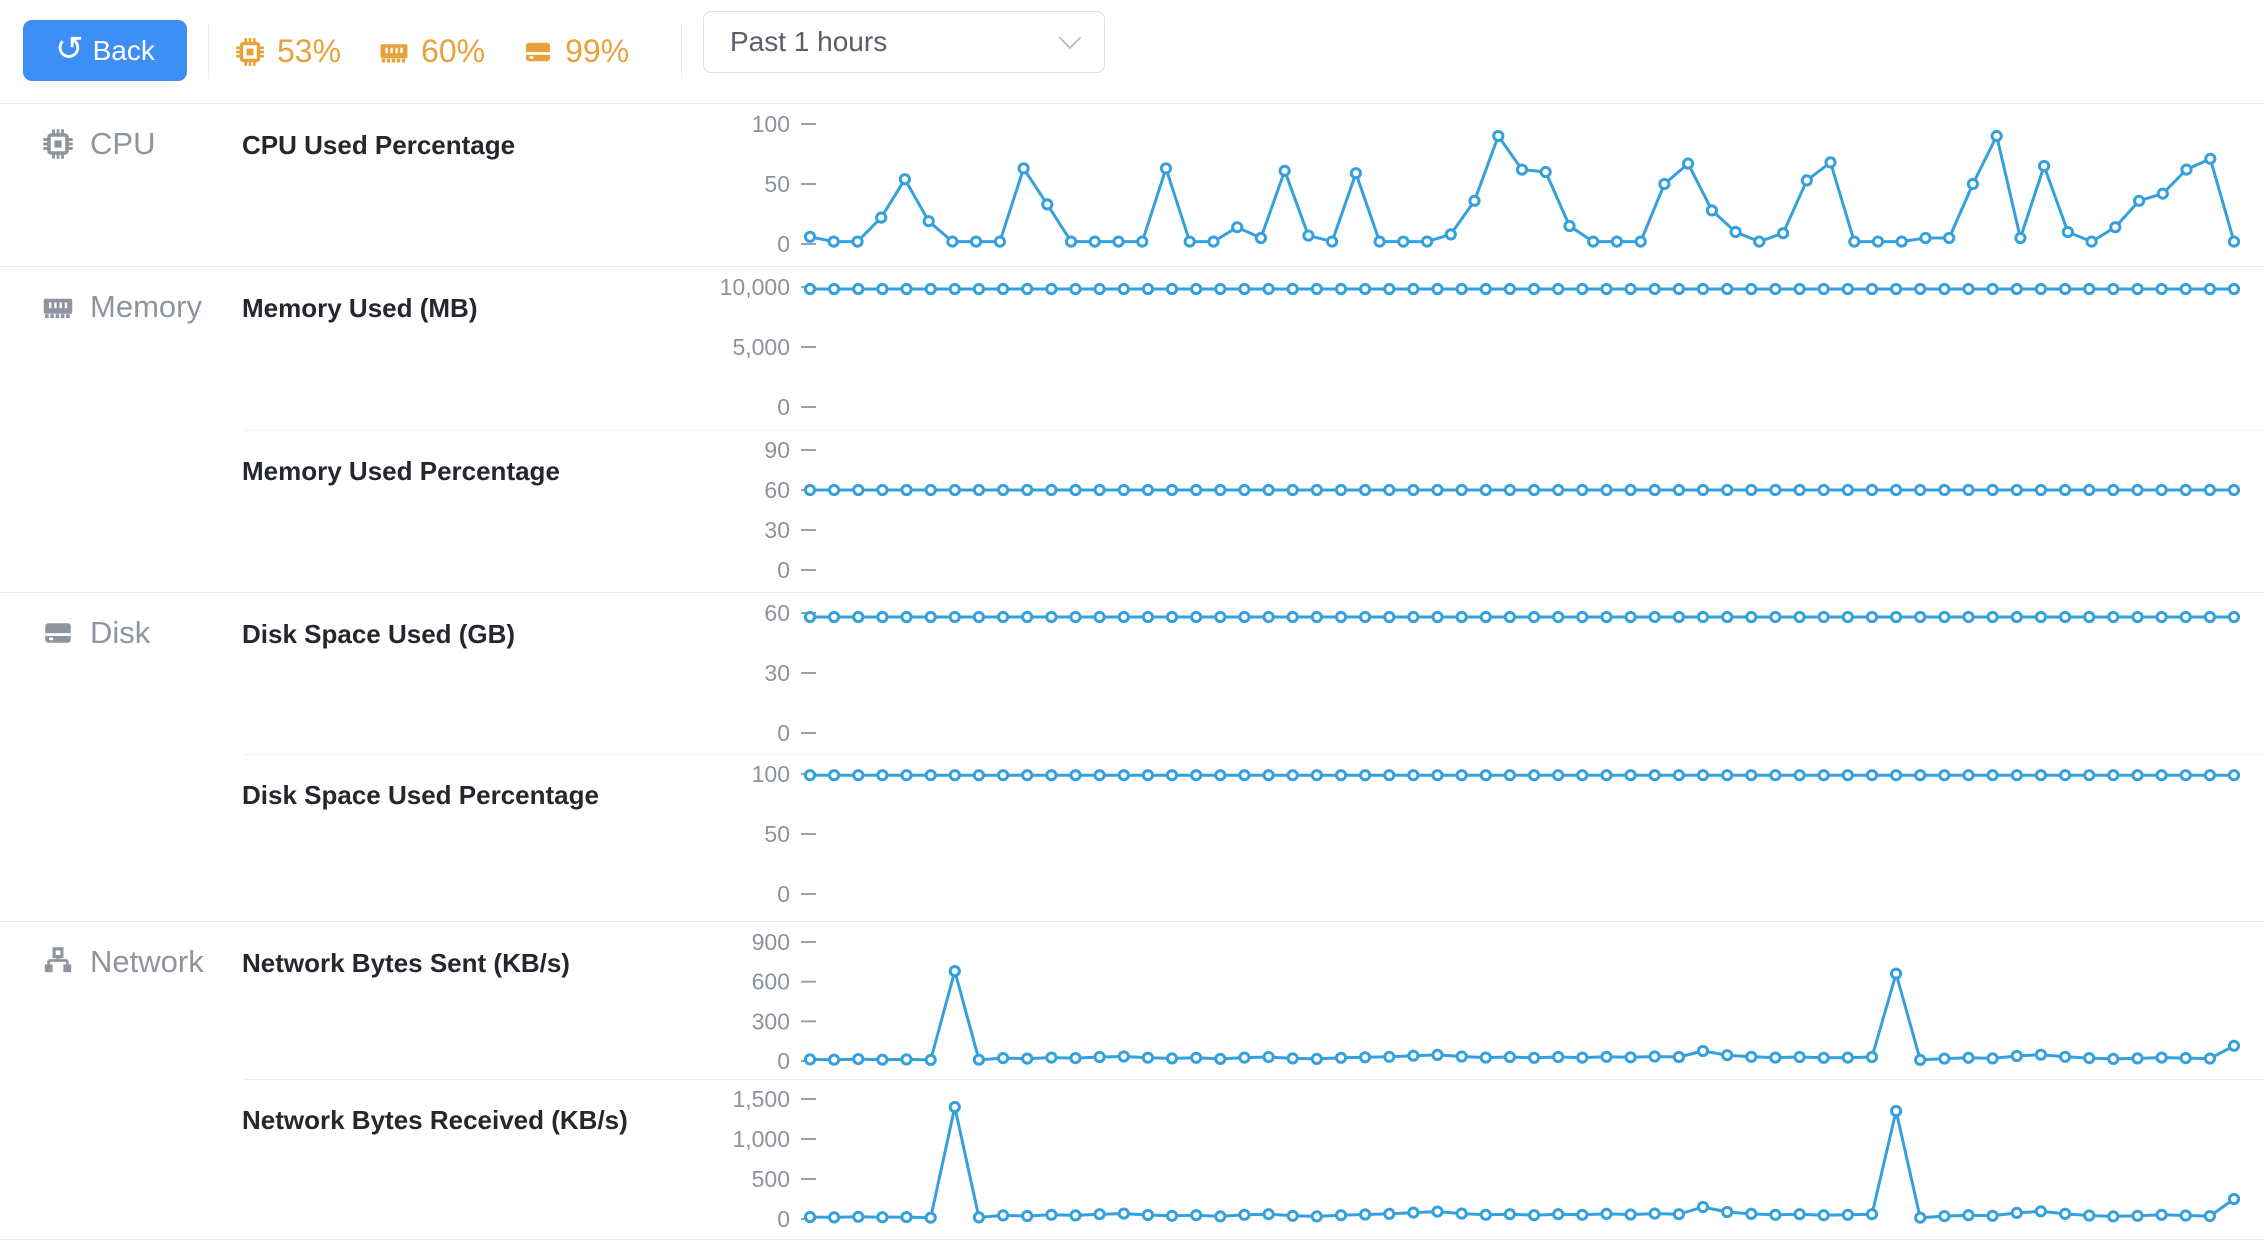 The image size is (2264, 1254). Describe the element at coordinates (379, 634) in the screenshot. I see `chart-title: Disk Space Used (GB)` at that location.